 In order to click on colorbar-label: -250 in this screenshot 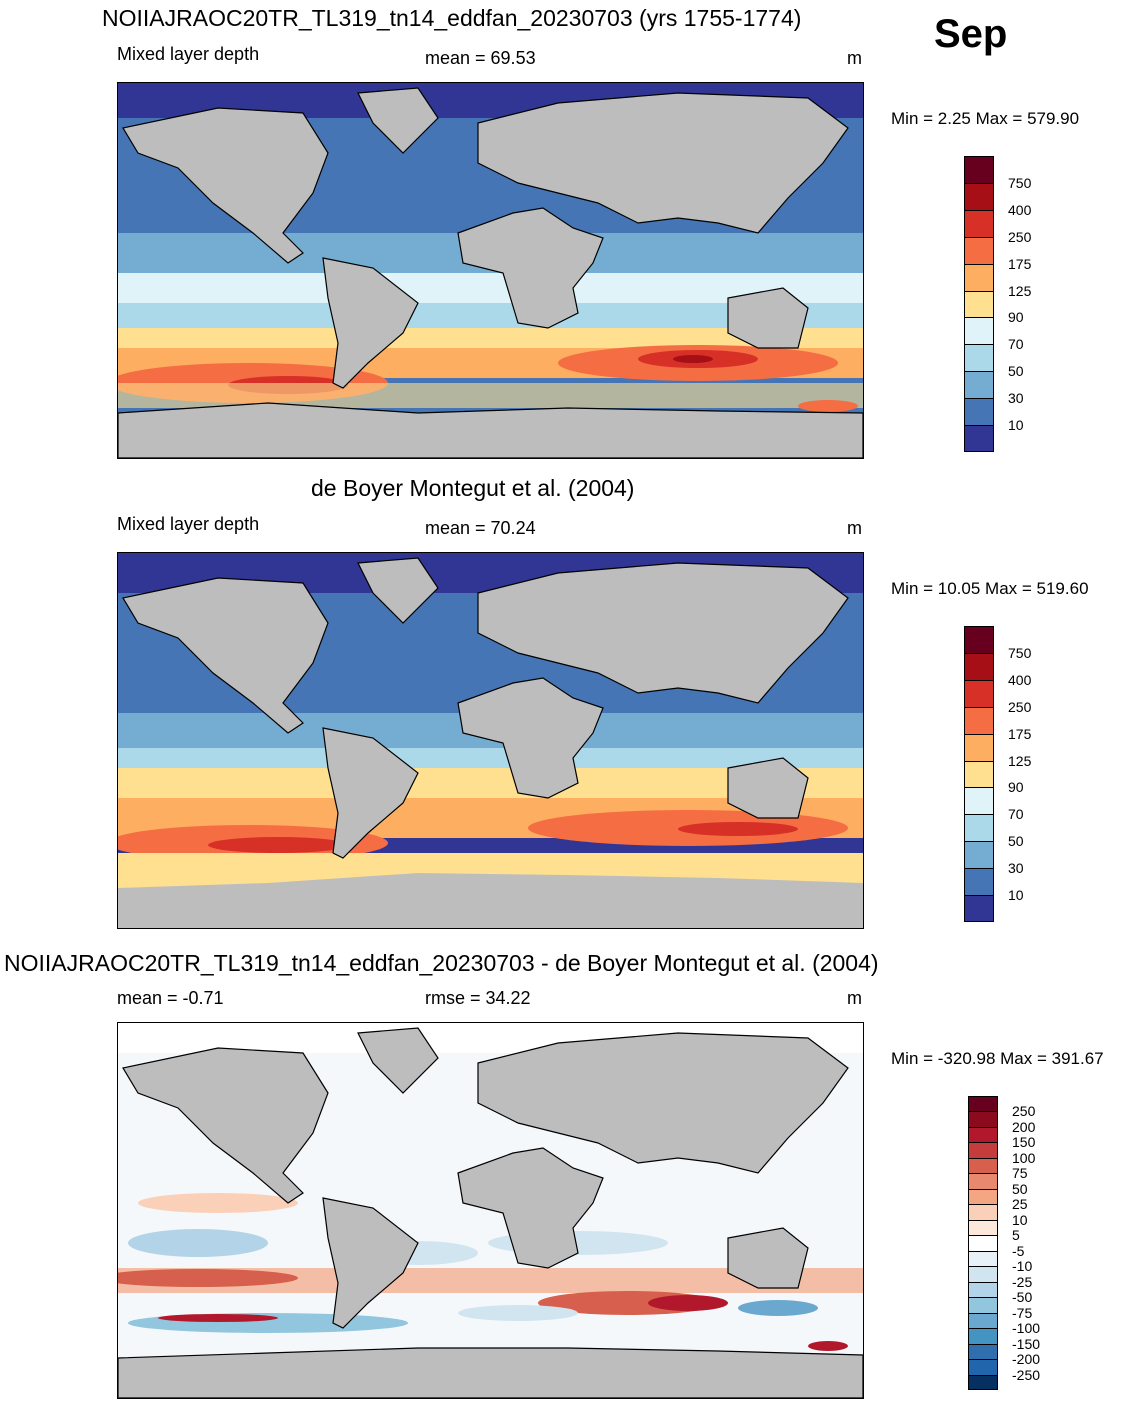, I will do `click(1026, 1374)`.